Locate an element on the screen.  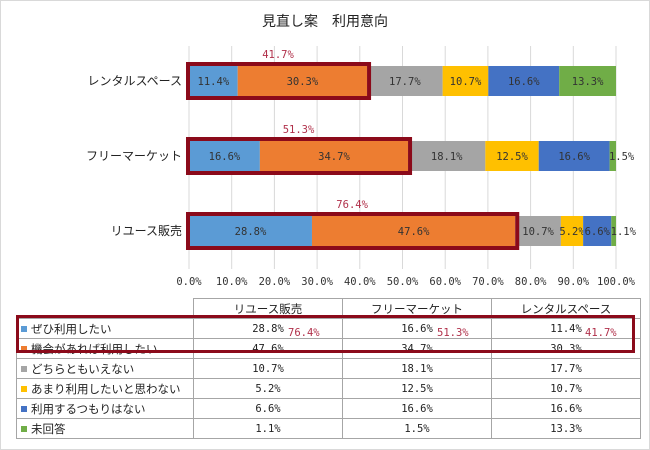
table-total-label: 76.4% is located at coordinates (304, 333).